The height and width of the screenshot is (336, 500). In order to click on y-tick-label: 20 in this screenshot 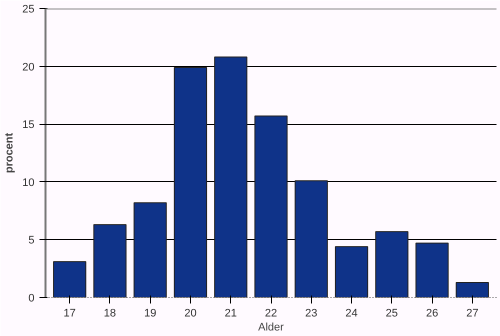, I will do `click(28, 67)`.